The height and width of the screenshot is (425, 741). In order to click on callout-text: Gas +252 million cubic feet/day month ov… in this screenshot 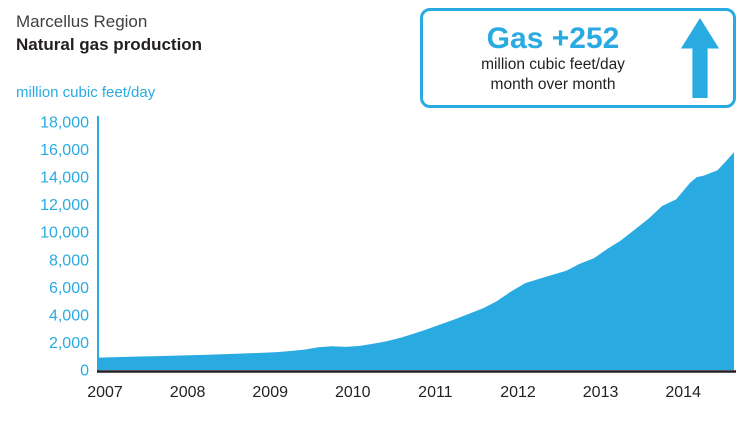, I will do `click(553, 58)`.